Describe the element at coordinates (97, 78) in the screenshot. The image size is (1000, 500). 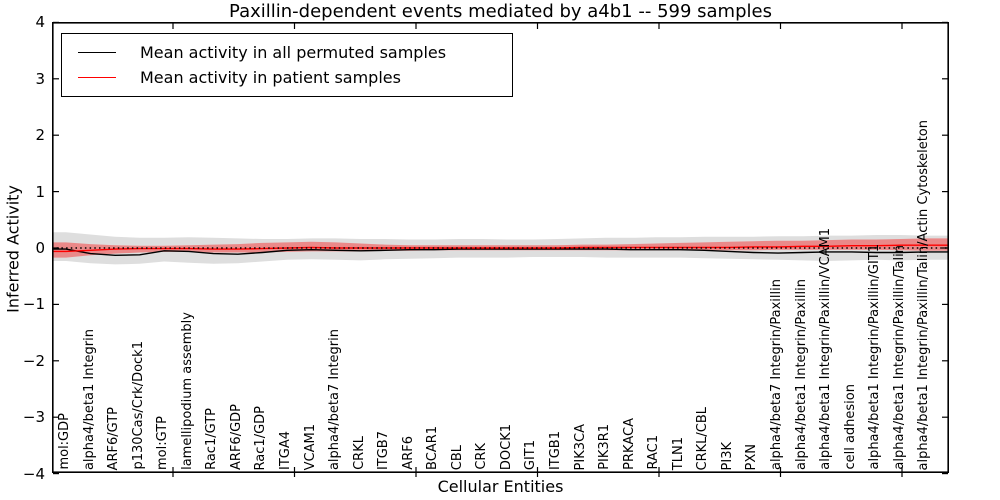
I see `patient-line-swatch` at that location.